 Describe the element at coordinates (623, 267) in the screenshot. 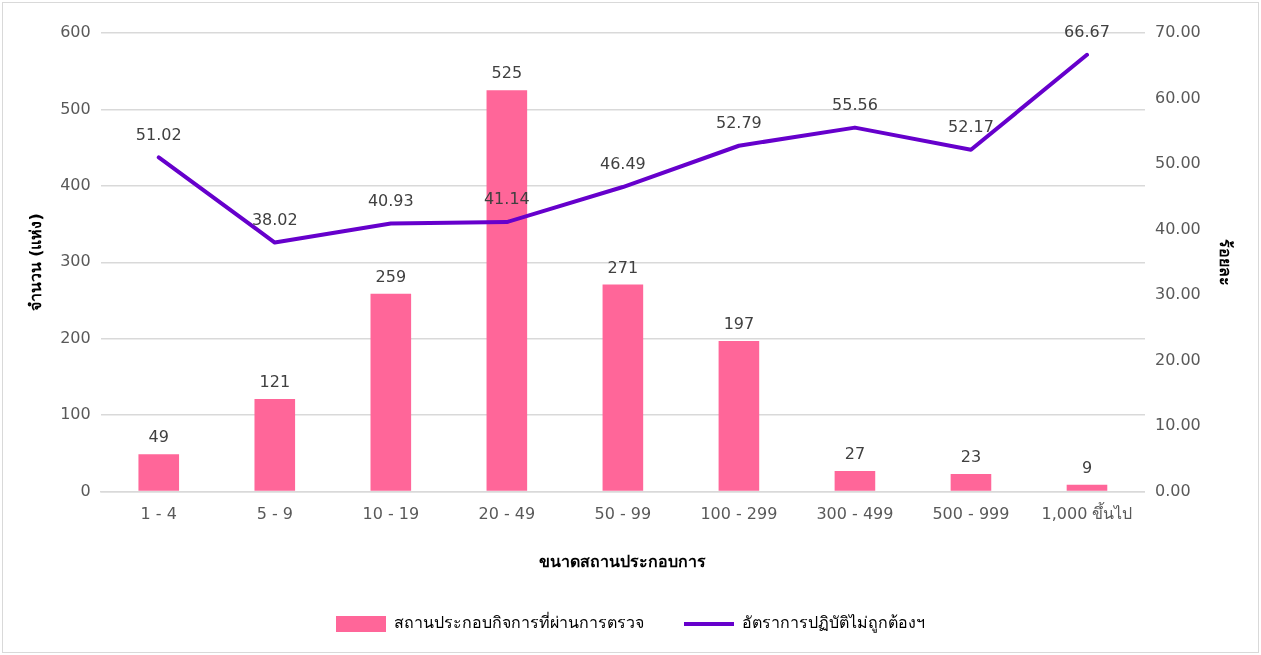

I see `data-label: 271` at that location.